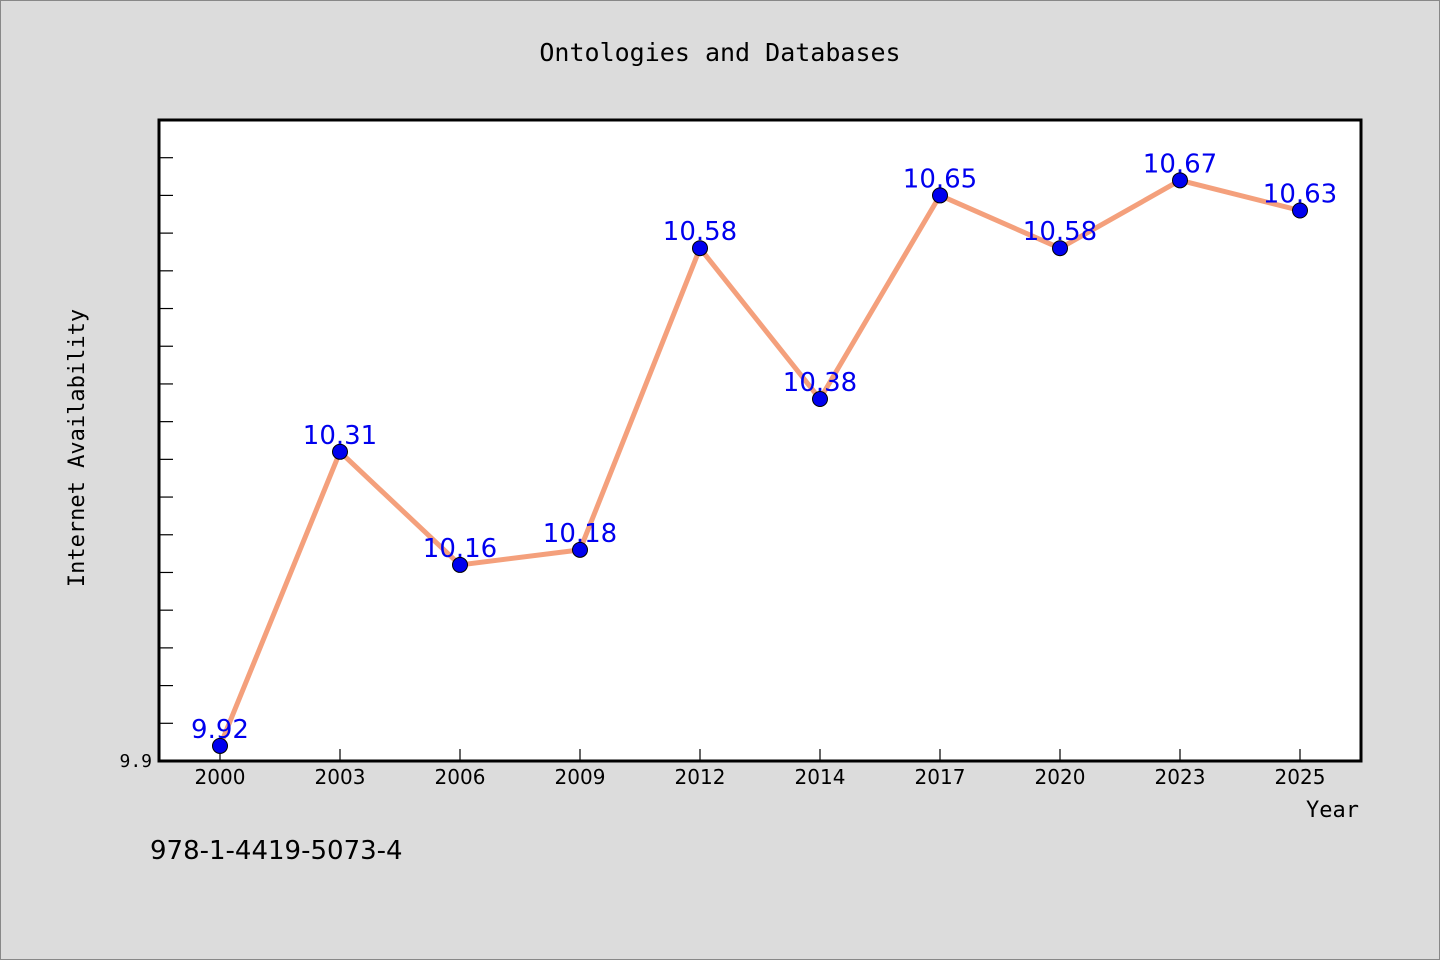 This screenshot has width=1440, height=960. Describe the element at coordinates (1300, 194) in the screenshot. I see `data-label: 10.63` at that location.